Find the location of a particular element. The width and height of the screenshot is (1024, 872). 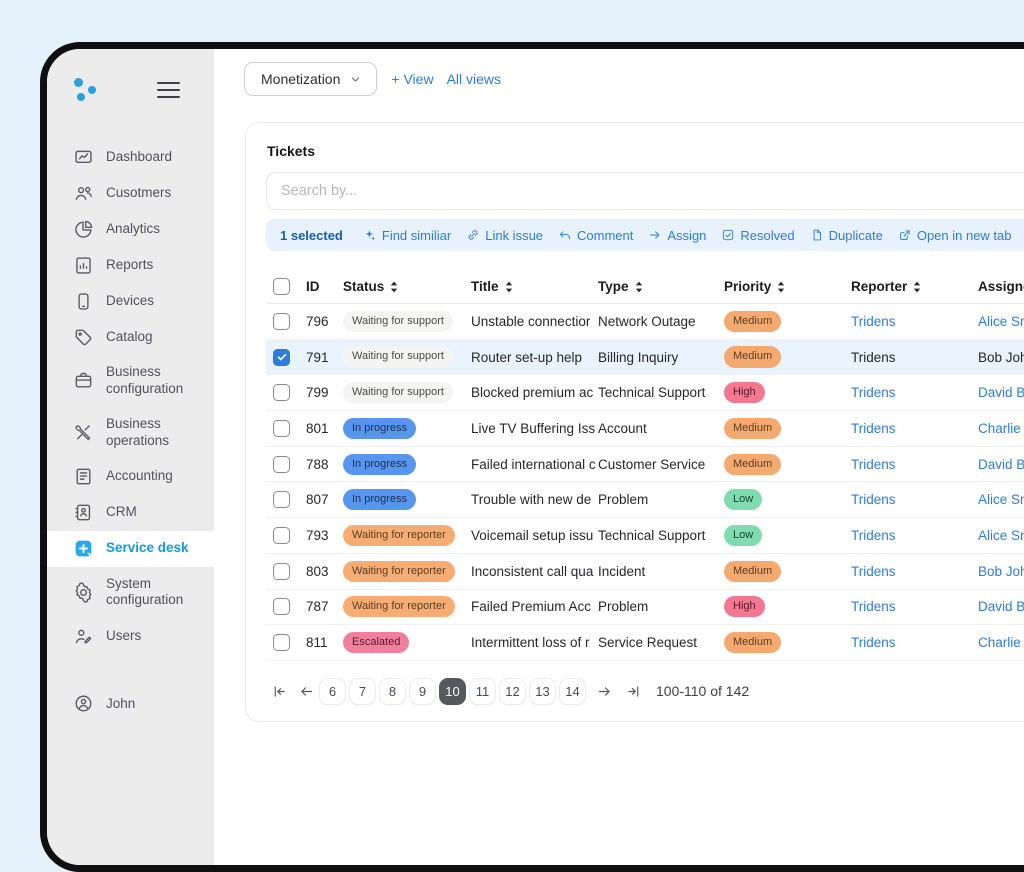

page-button-14: 14 is located at coordinates (572, 691).